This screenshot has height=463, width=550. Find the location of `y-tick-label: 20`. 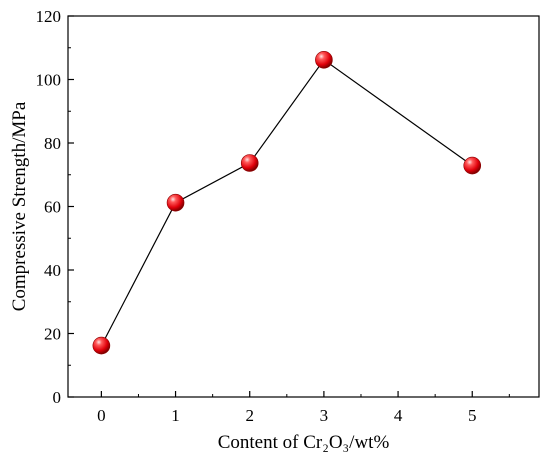

y-tick-label: 20 is located at coordinates (52, 334).